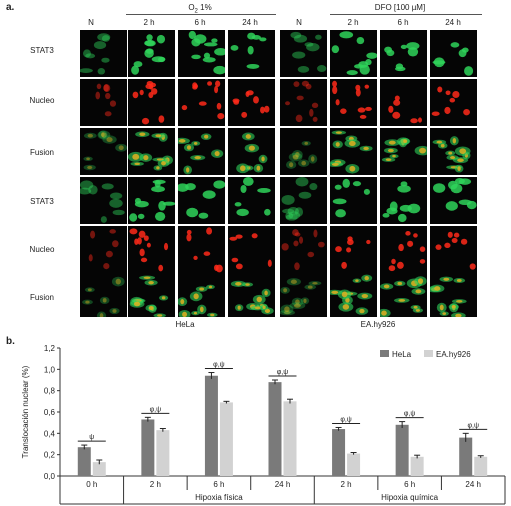  I want to click on row-label-stat3-1: STAT3, so click(42, 50).